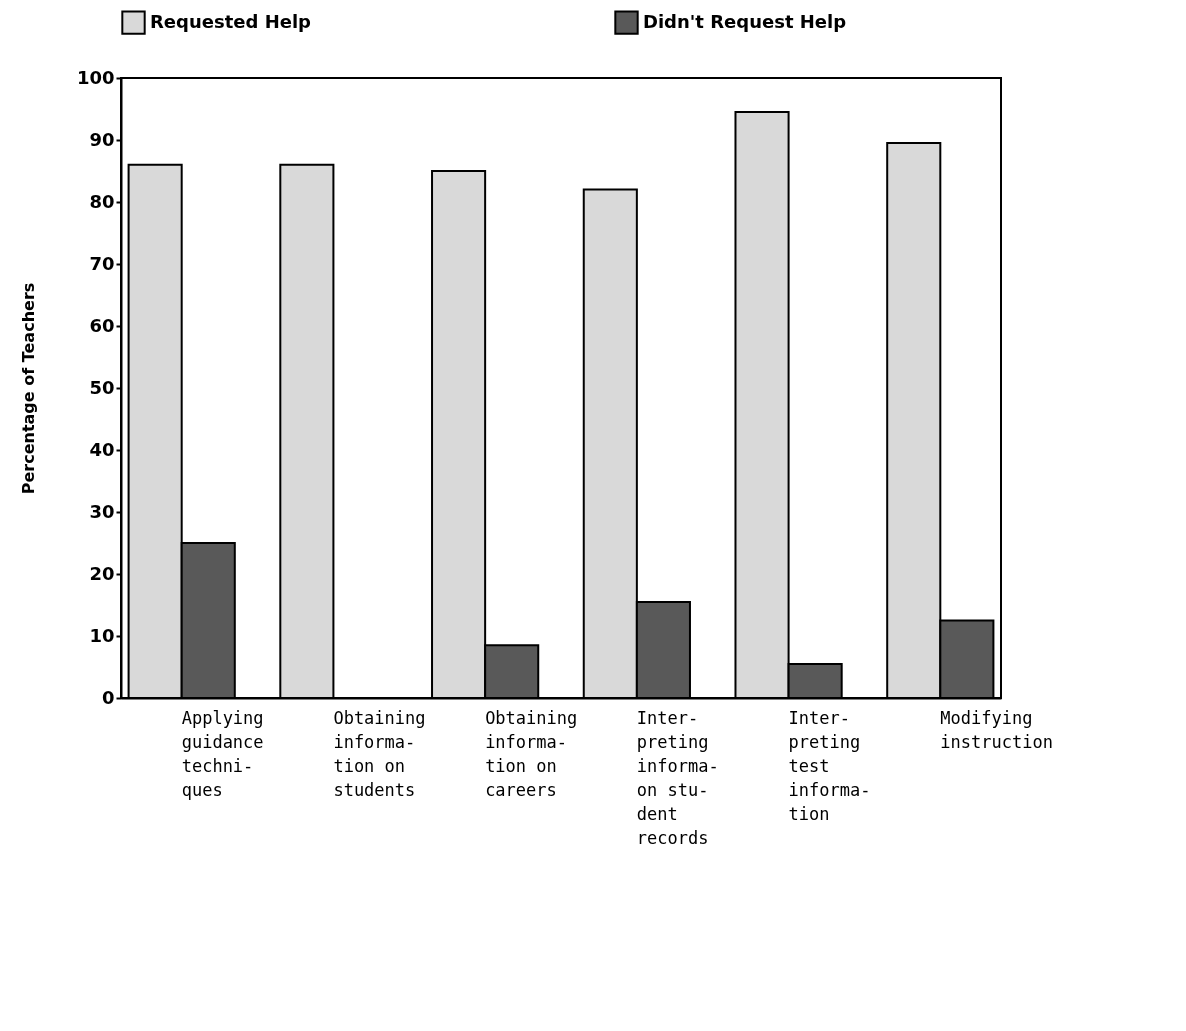  Describe the element at coordinates (28, 388) in the screenshot. I see `y-axis-title: Percentage of Teachers` at that location.